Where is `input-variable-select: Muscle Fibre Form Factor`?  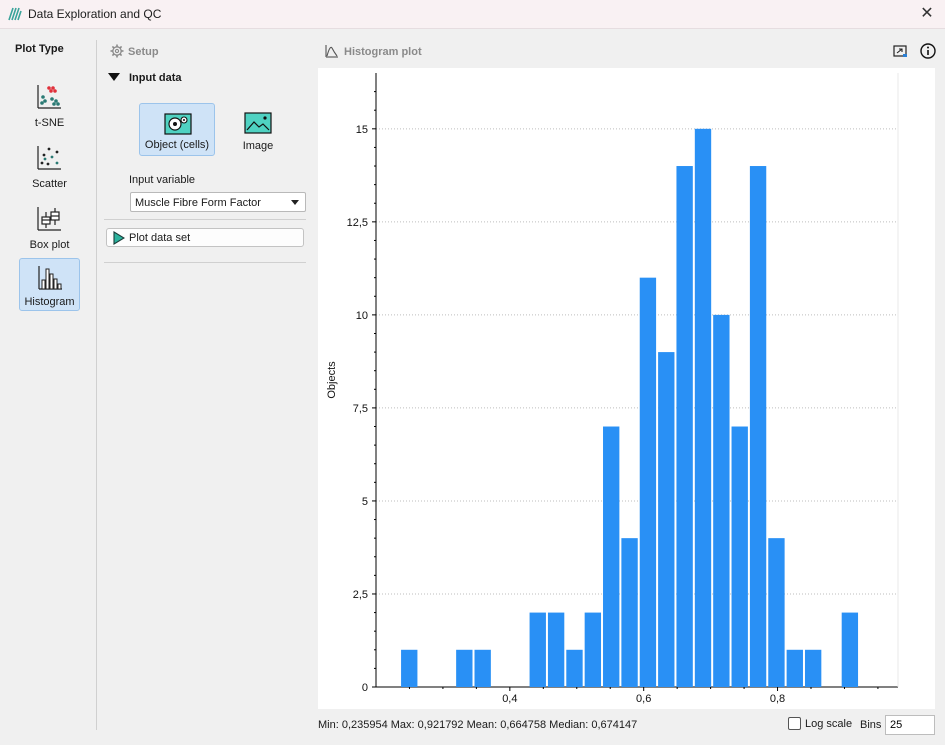
input-variable-select: Muscle Fibre Form Factor is located at coordinates (218, 202).